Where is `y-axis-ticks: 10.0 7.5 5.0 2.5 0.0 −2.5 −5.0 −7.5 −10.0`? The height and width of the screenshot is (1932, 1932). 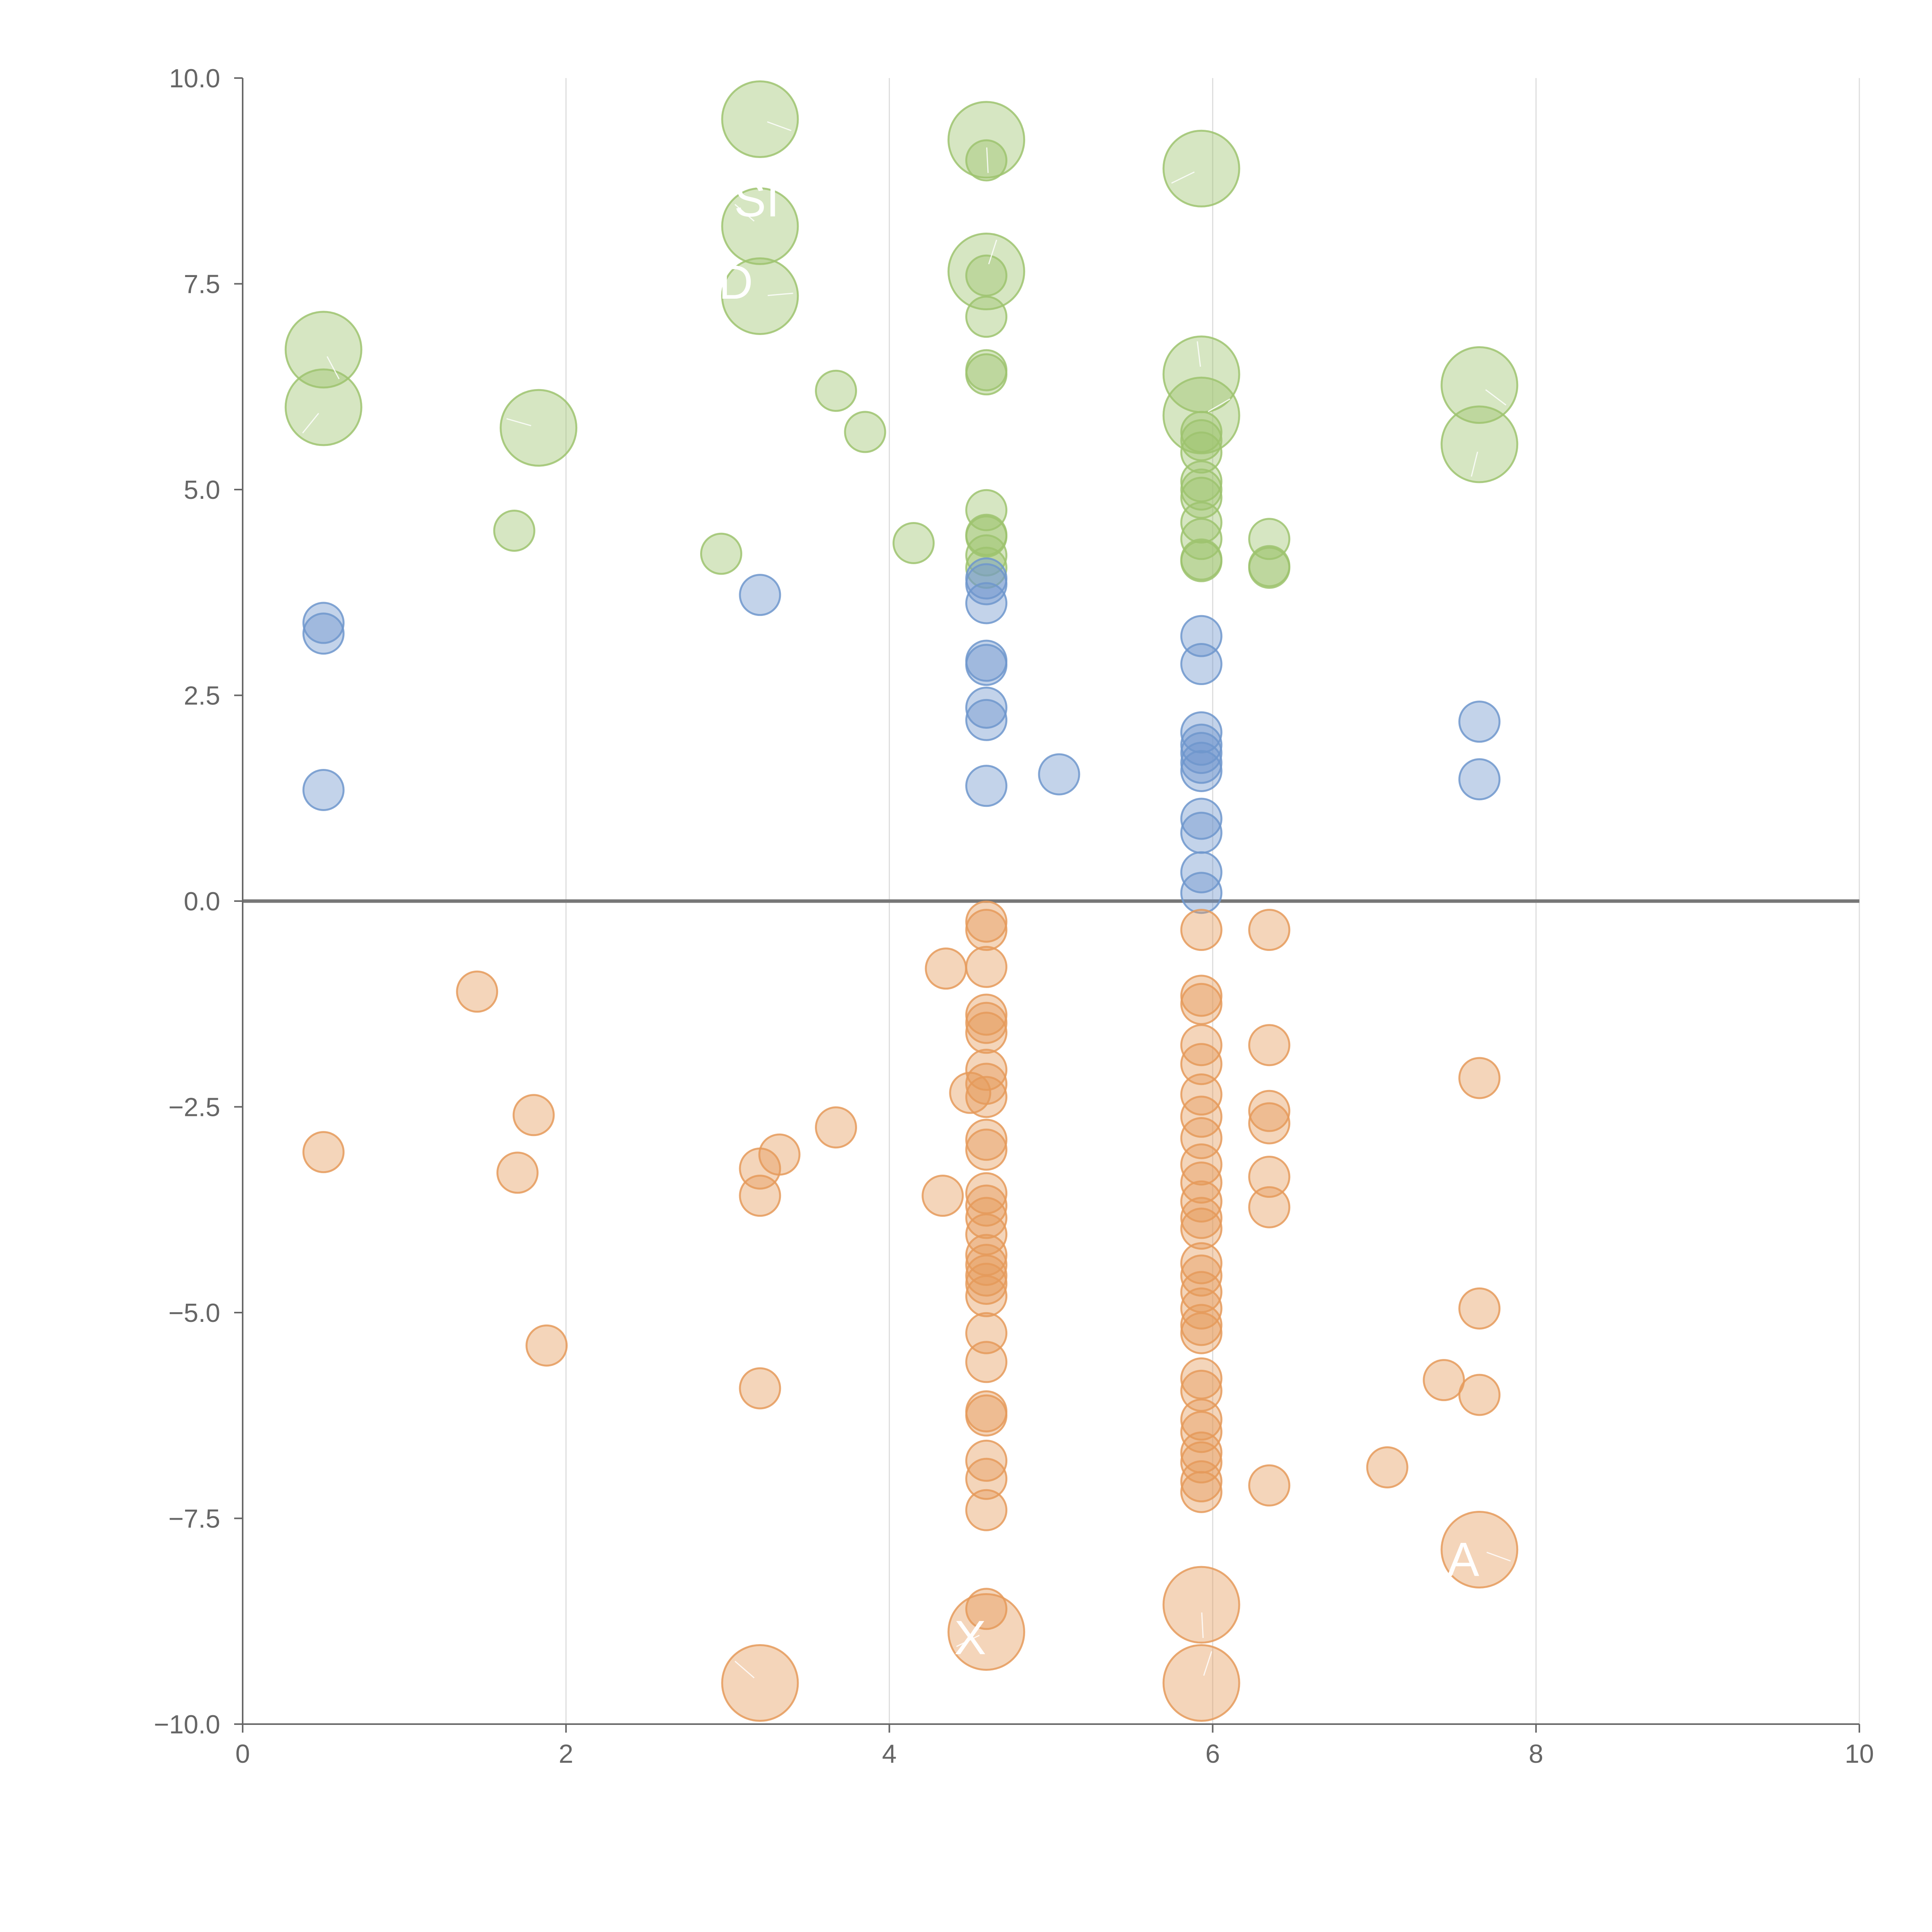
y-axis-ticks: 10.0 7.5 5.0 2.5 0.0 −2.5 −5.0 −7.5 −10.0 is located at coordinates (198, 901).